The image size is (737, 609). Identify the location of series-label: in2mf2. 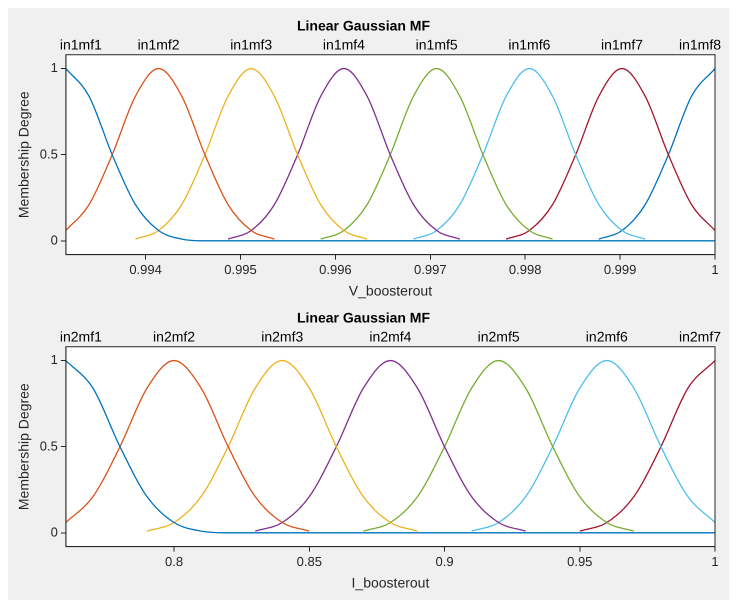
(174, 336).